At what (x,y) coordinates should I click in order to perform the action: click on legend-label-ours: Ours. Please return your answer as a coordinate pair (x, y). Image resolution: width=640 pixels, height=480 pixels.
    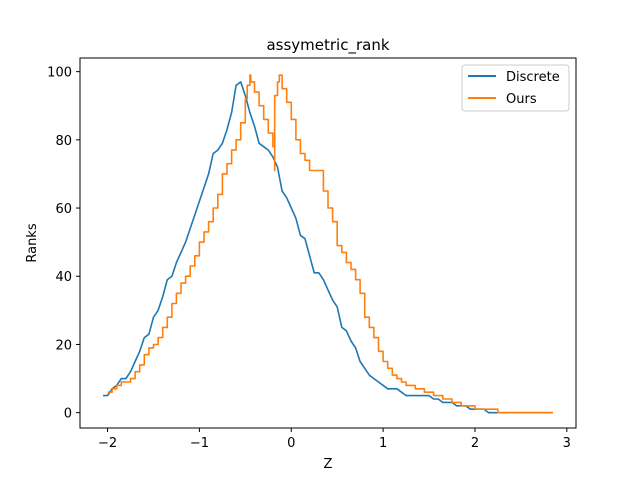
    Looking at the image, I should click on (521, 99).